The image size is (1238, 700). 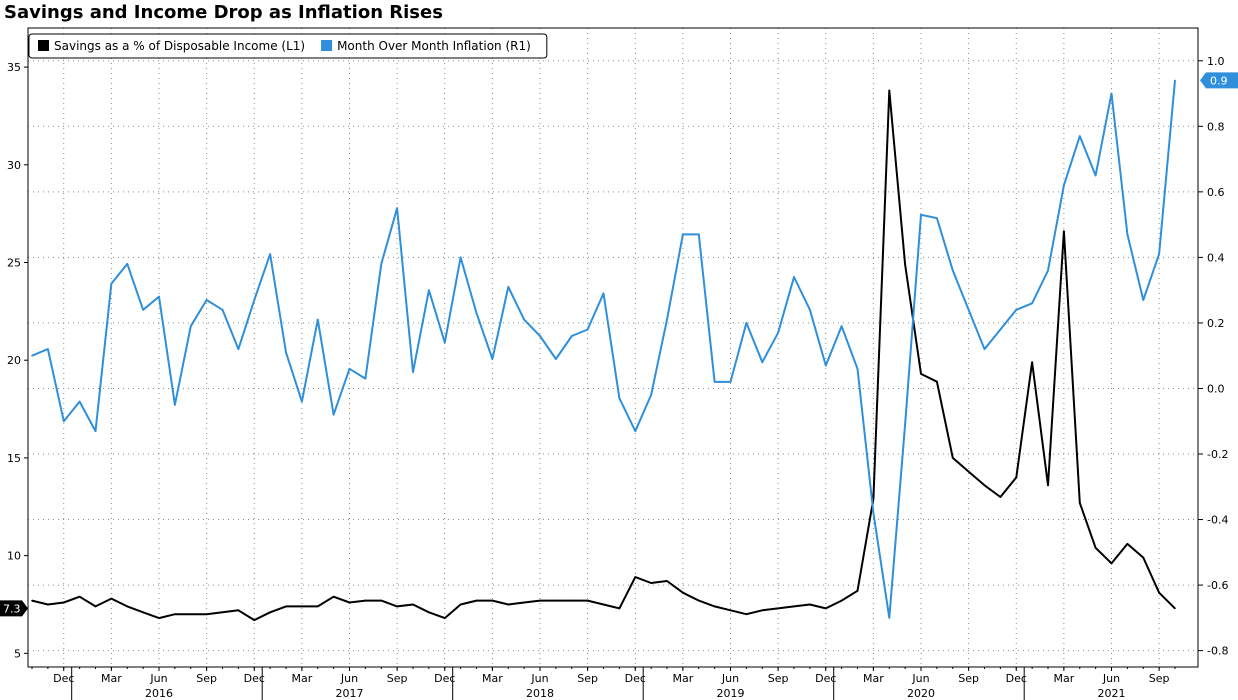 I want to click on legend-label: Month Over Month Inflation (R1), so click(x=434, y=46).